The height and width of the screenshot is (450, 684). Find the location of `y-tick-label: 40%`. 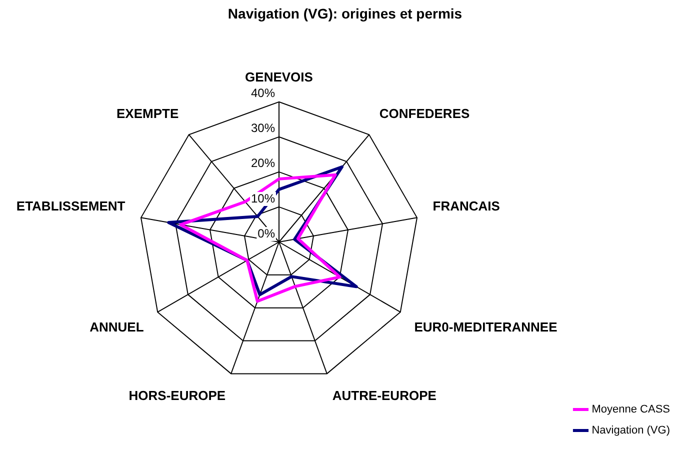

y-tick-label: 40% is located at coordinates (263, 93).